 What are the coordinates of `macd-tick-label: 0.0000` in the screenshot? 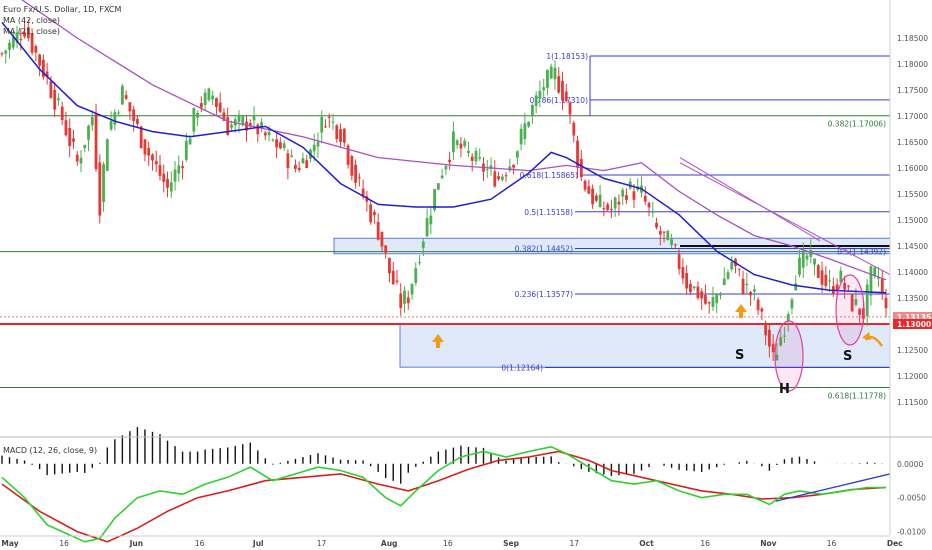 It's located at (910, 464).